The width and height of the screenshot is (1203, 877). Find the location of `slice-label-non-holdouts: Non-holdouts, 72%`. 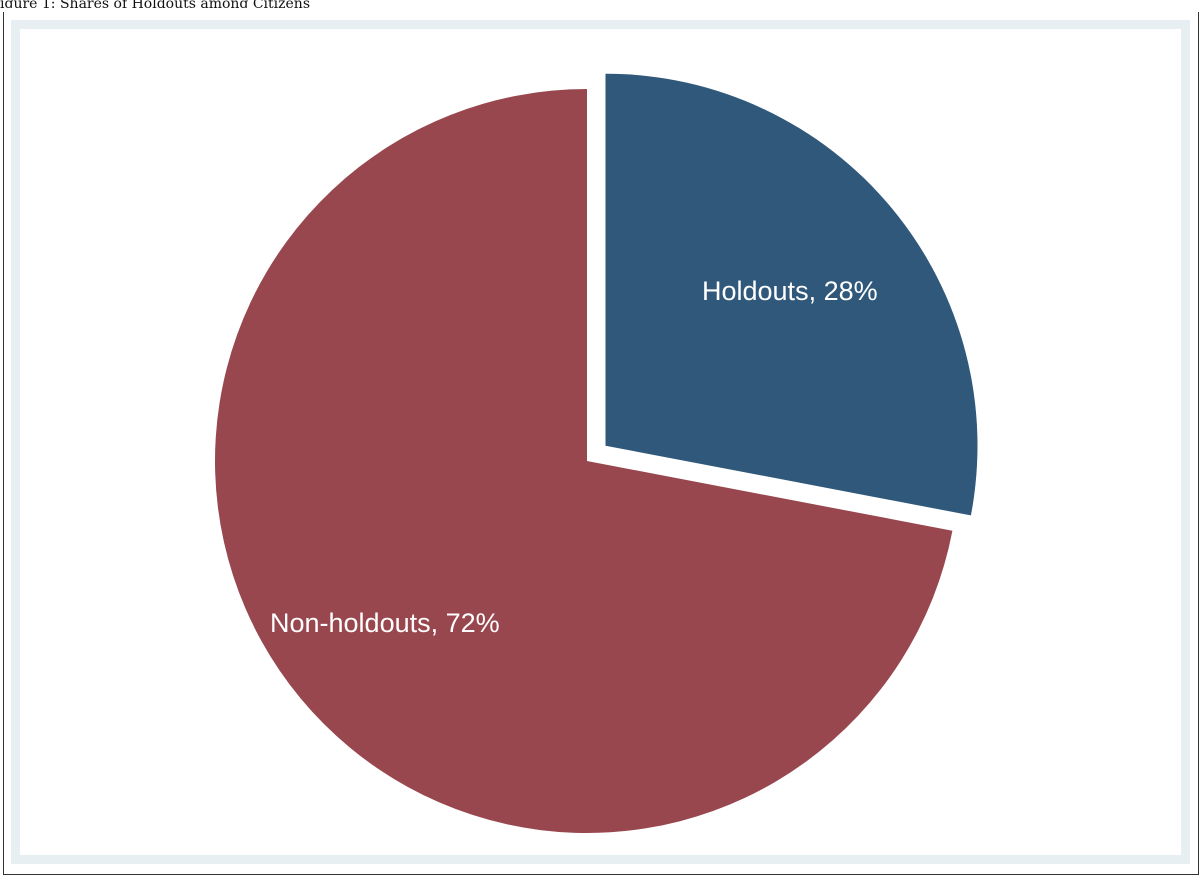

slice-label-non-holdouts: Non-holdouts, 72% is located at coordinates (385, 623).